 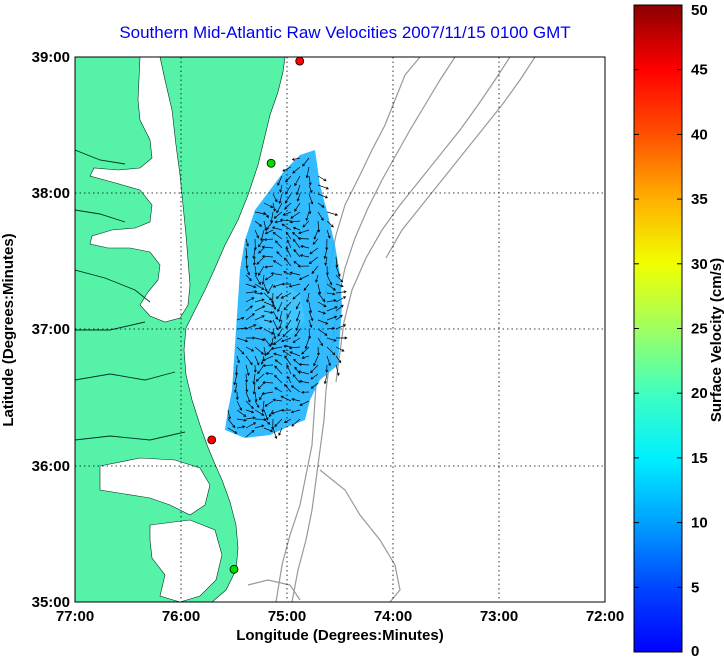 I want to click on x-tick-label: 75:00, so click(x=287, y=616).